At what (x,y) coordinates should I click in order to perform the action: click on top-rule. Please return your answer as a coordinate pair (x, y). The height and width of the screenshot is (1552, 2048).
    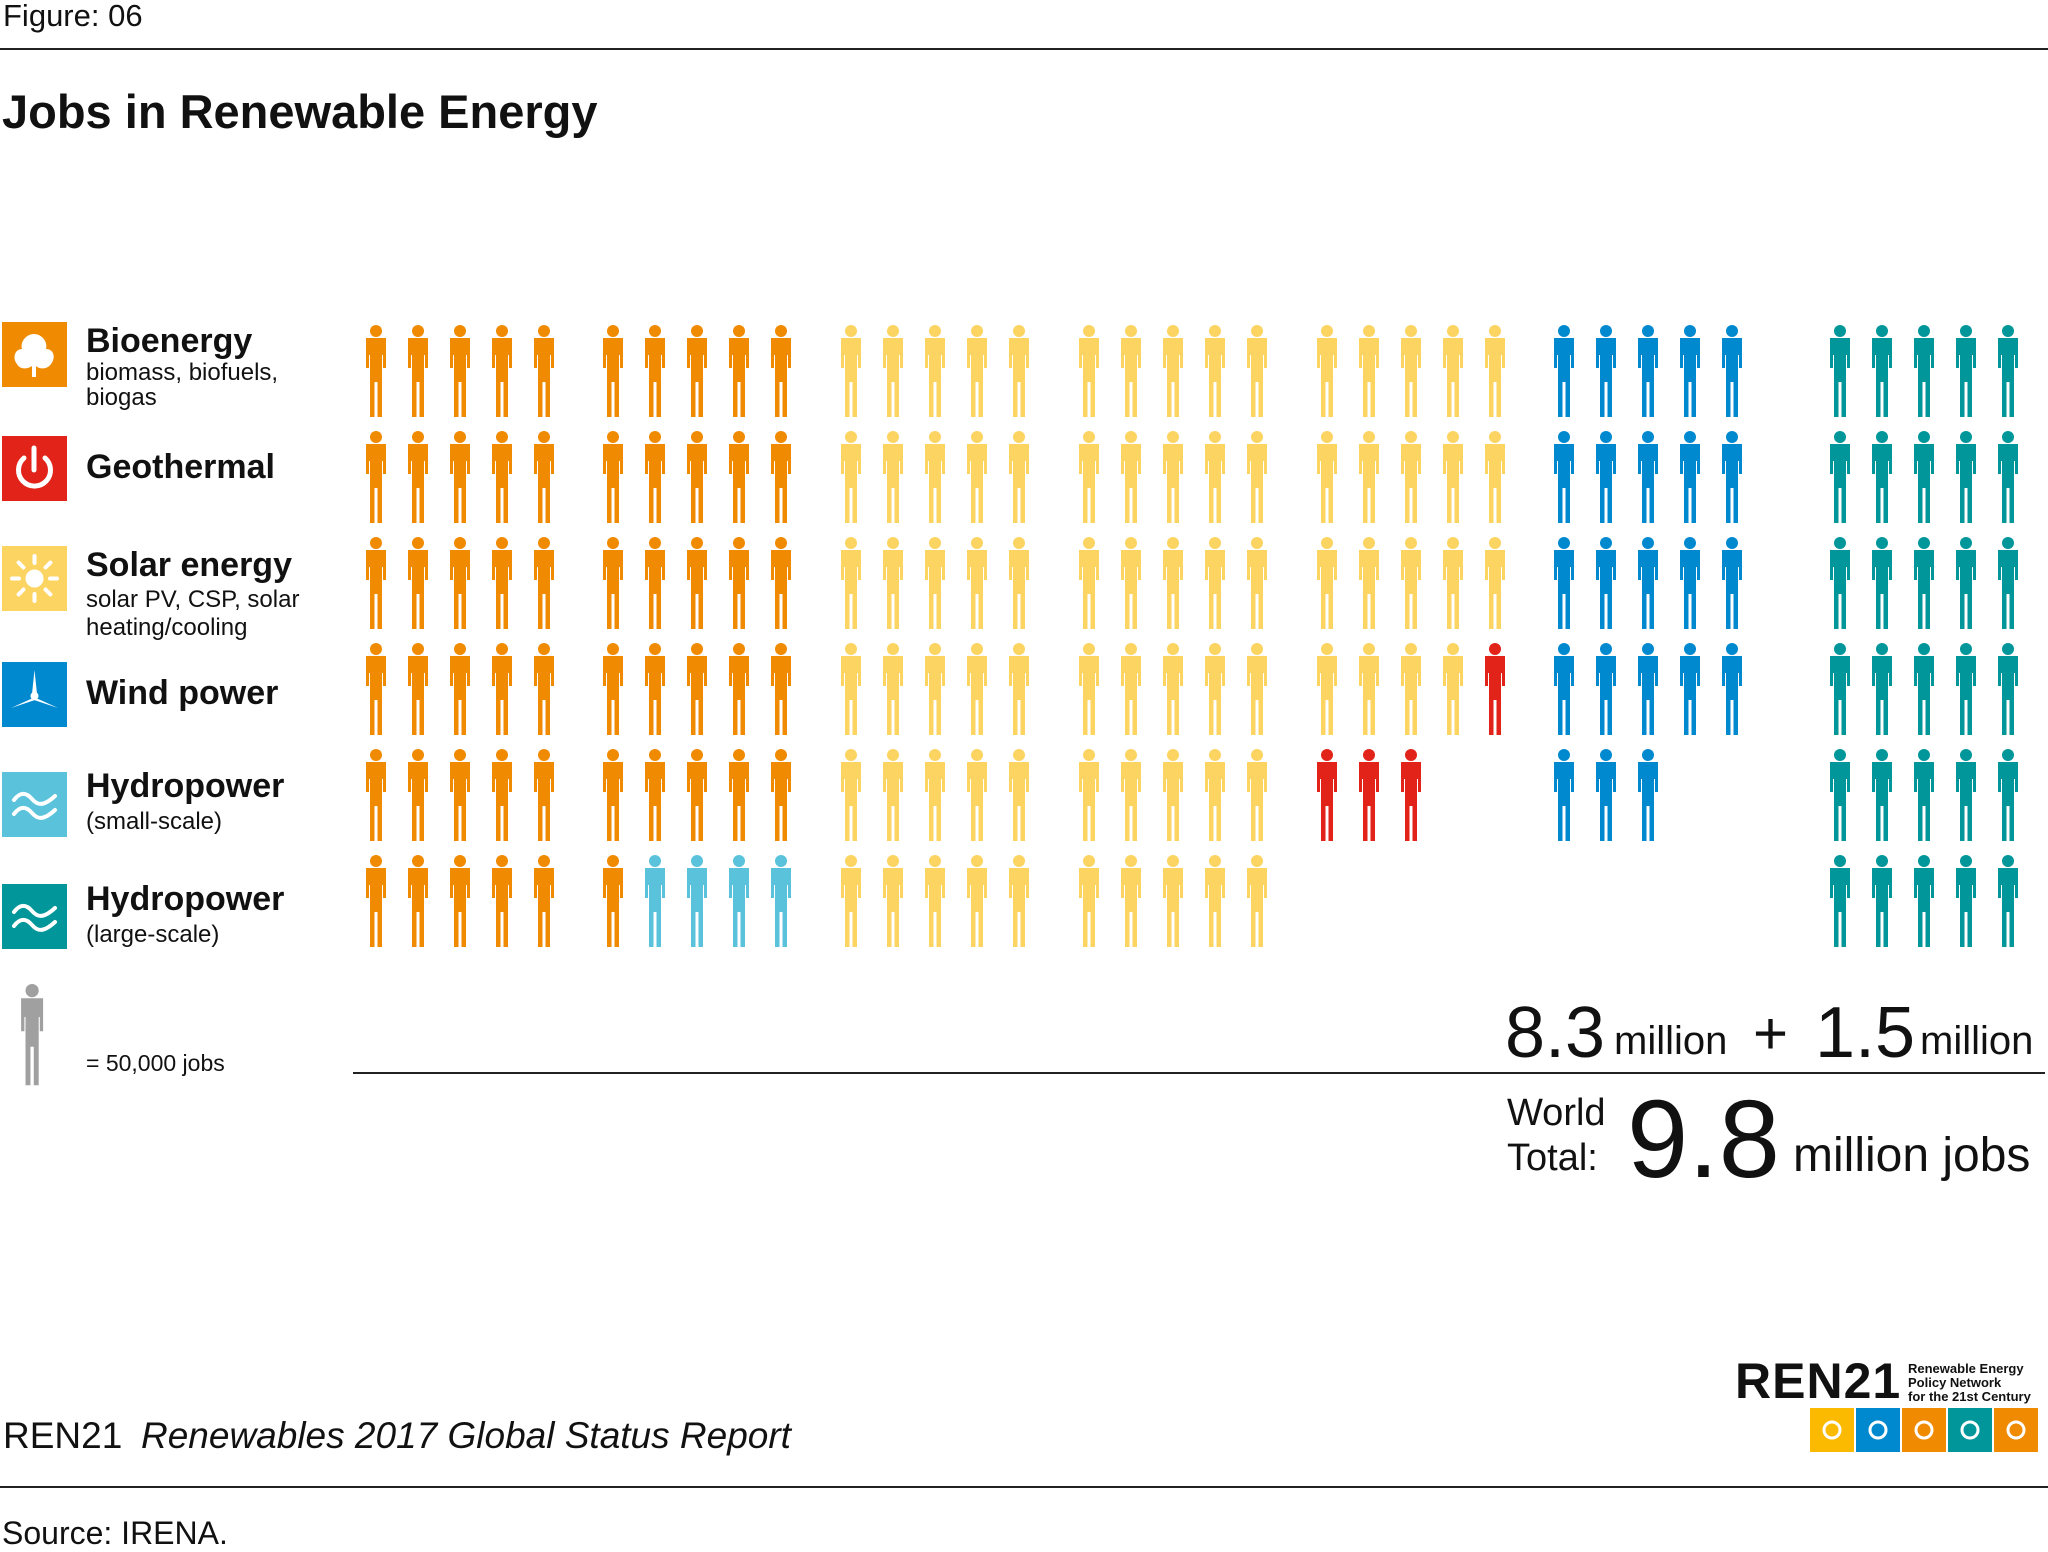
    Looking at the image, I should click on (1024, 49).